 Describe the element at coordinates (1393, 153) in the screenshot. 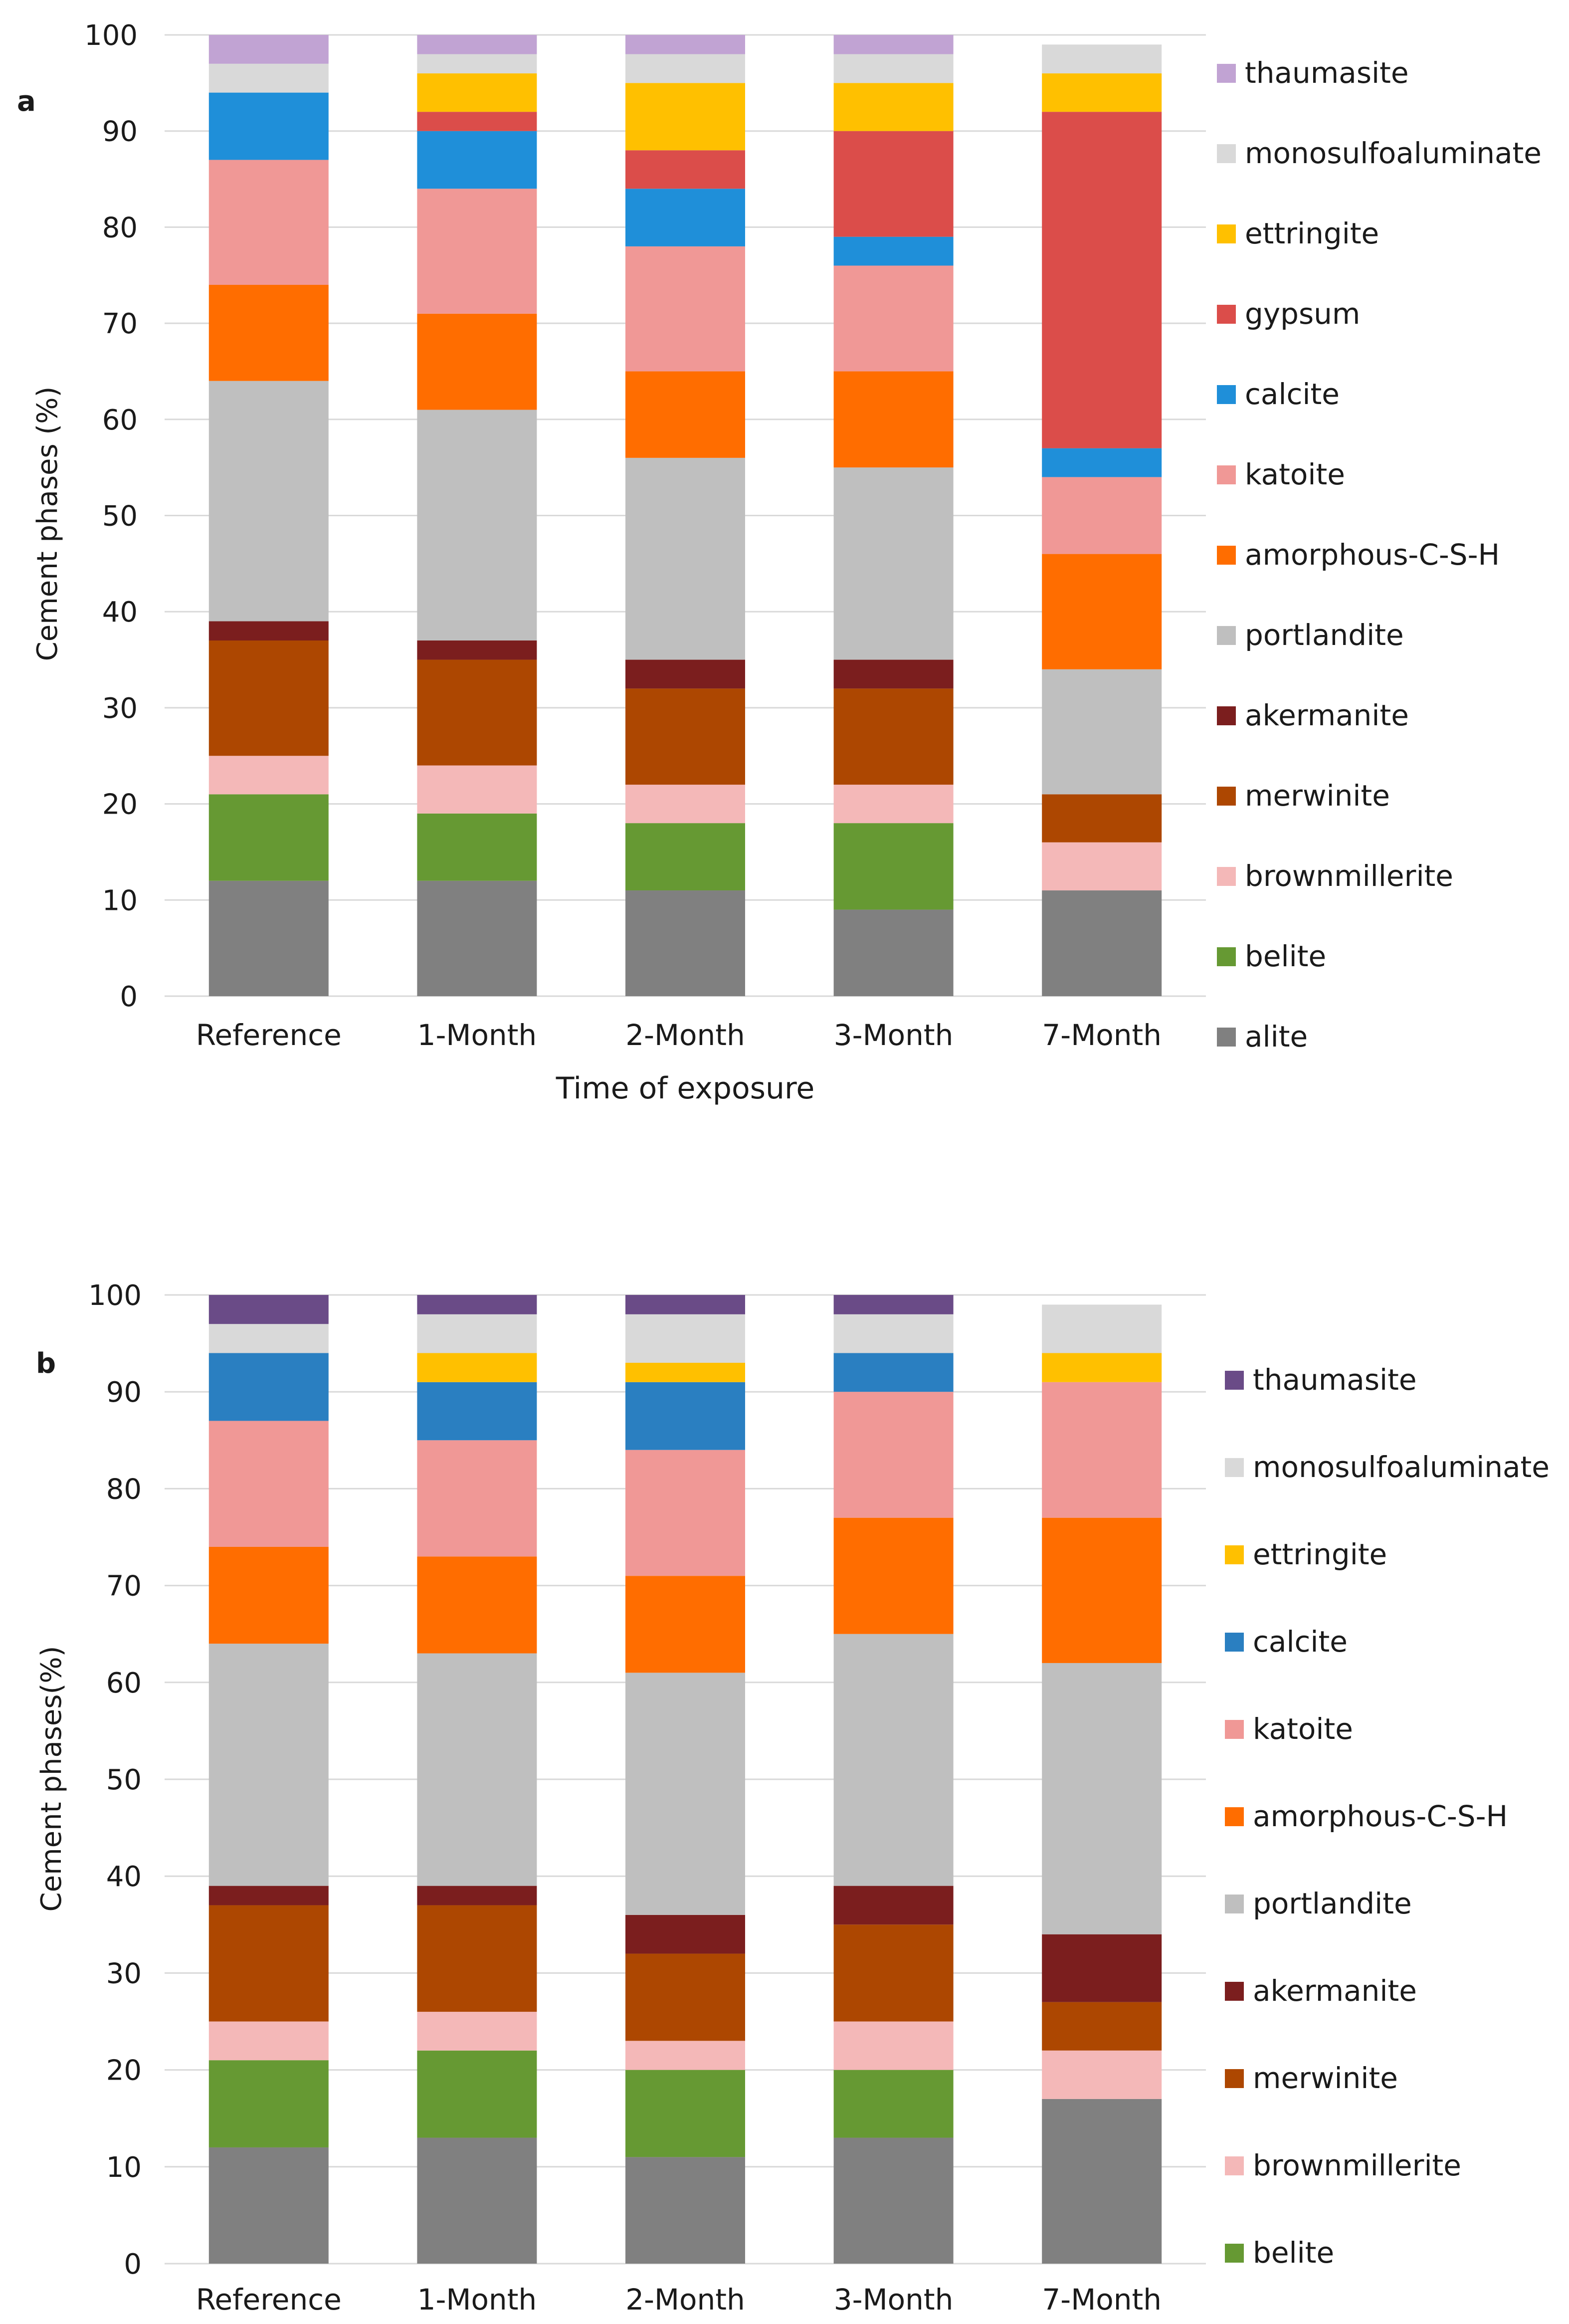

I see `legend-label-monosulfoaluminate: monosulfoaluminate` at that location.